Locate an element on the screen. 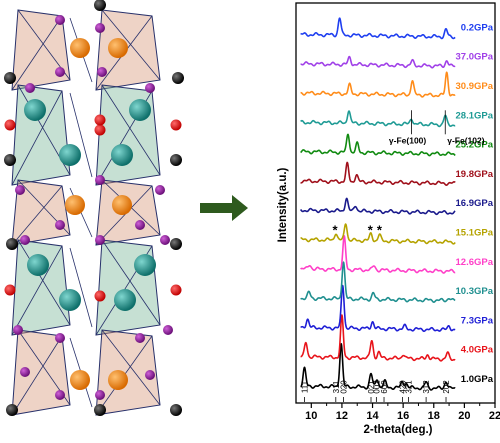 The height and width of the screenshot is (443, 500). trace-pressure-label: 4.0GPa is located at coordinates (477, 350).